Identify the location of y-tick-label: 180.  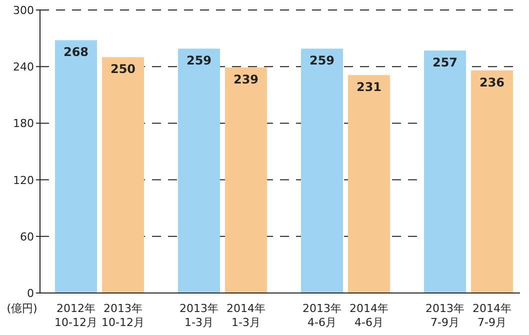
(23, 123).